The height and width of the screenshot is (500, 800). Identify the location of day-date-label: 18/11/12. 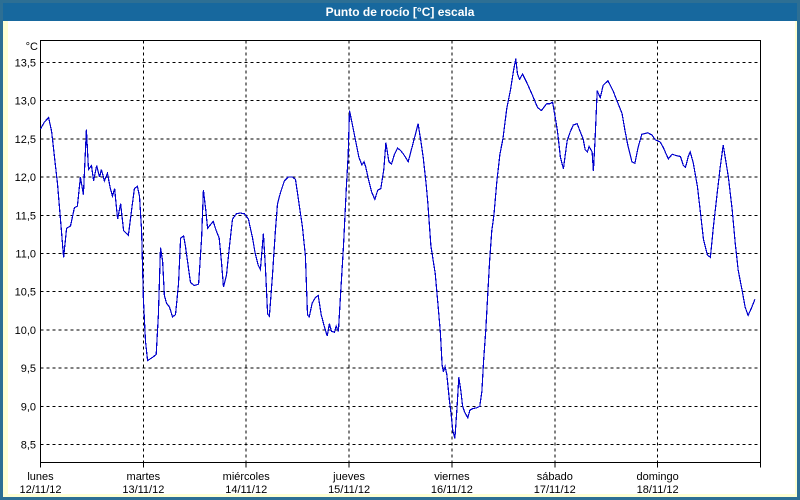
(658, 490).